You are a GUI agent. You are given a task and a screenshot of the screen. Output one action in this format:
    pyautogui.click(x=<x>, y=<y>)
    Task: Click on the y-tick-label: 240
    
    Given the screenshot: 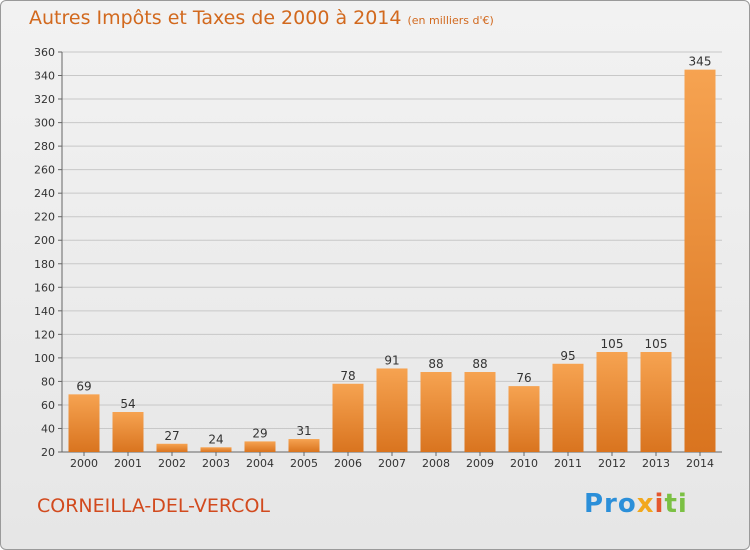 What is the action you would take?
    pyautogui.click(x=44, y=193)
    